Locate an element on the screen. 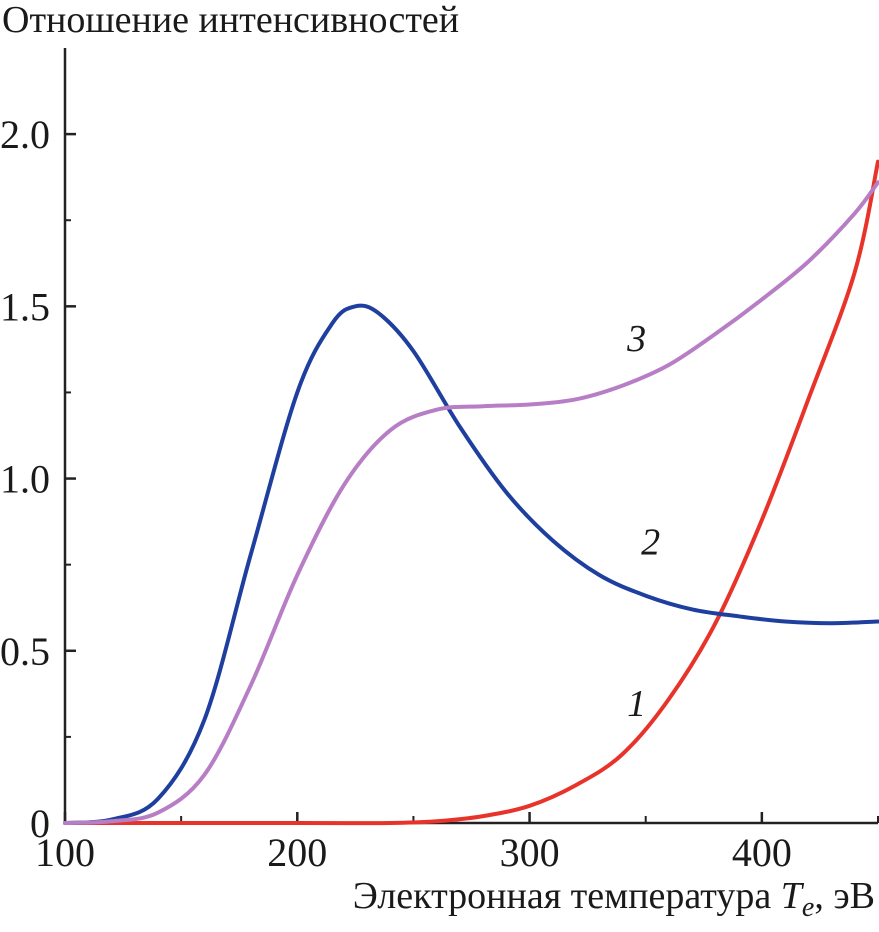 The image size is (879, 932). series-label-3: 3 is located at coordinates (636, 339).